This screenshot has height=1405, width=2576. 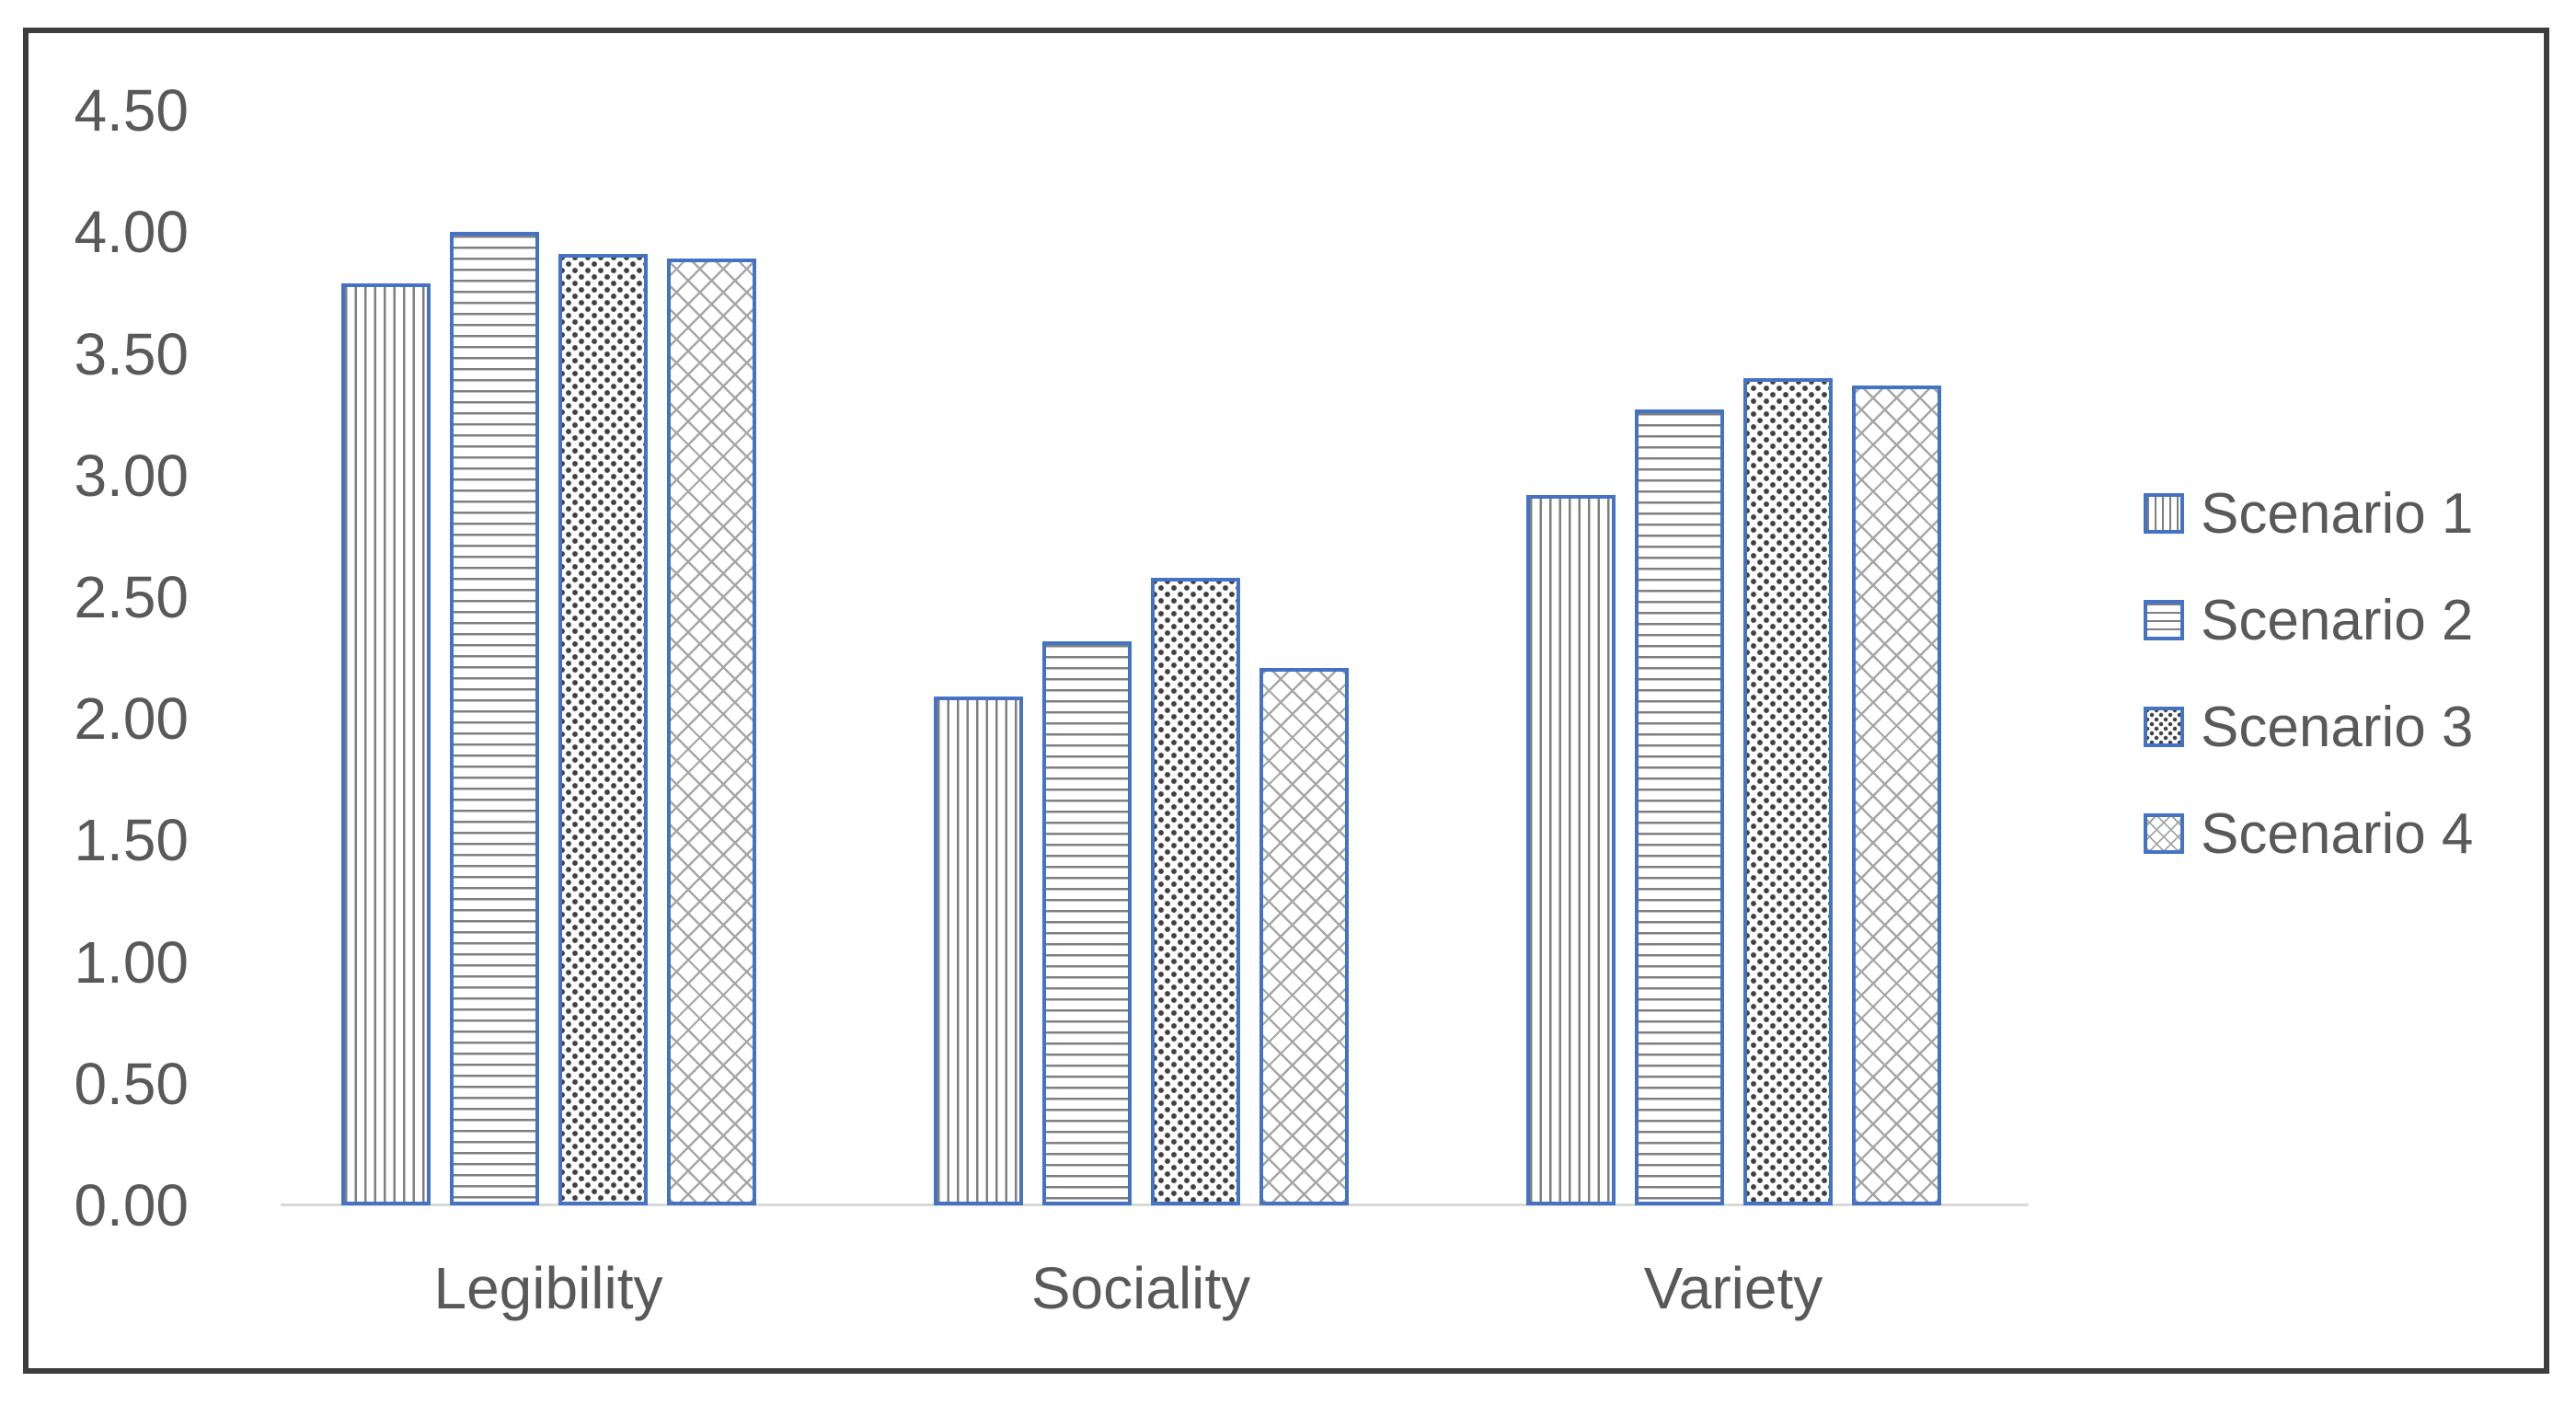 I want to click on category-label-sociality: Sociality, so click(x=1140, y=1288).